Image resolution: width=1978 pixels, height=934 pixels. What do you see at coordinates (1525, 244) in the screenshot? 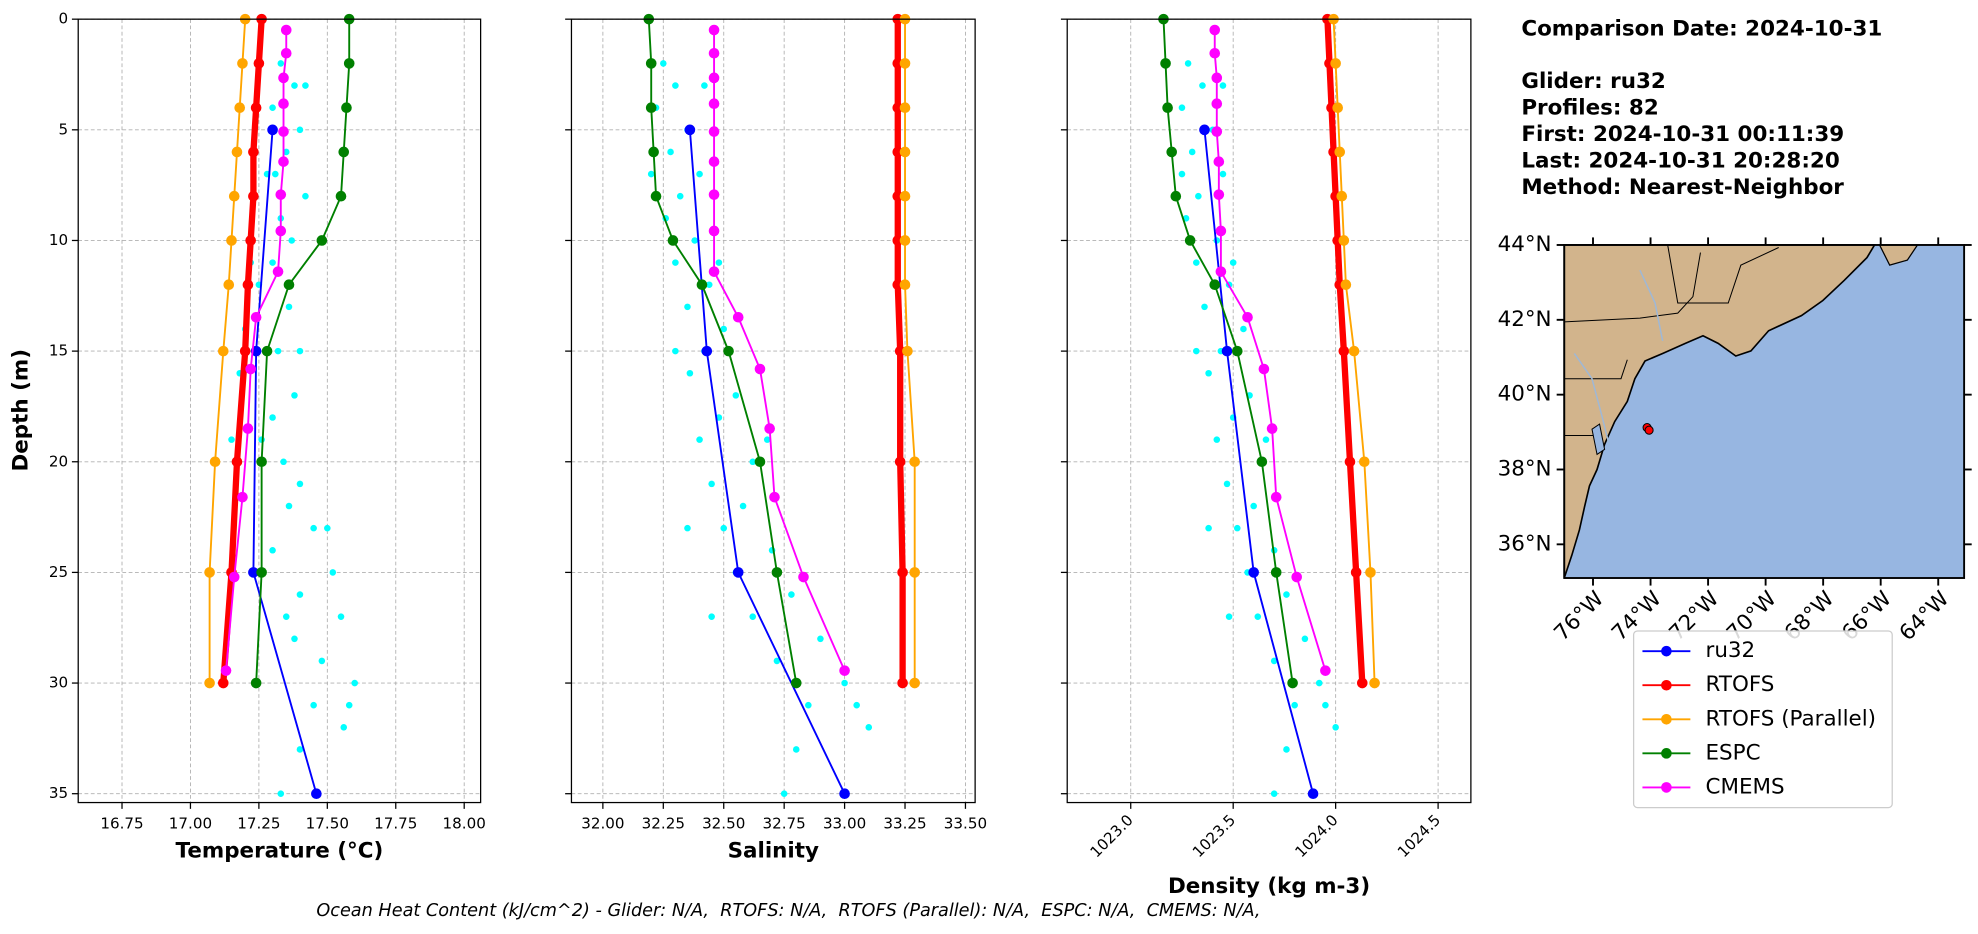
I see `y-tick-label: 44°N` at bounding box center [1525, 244].